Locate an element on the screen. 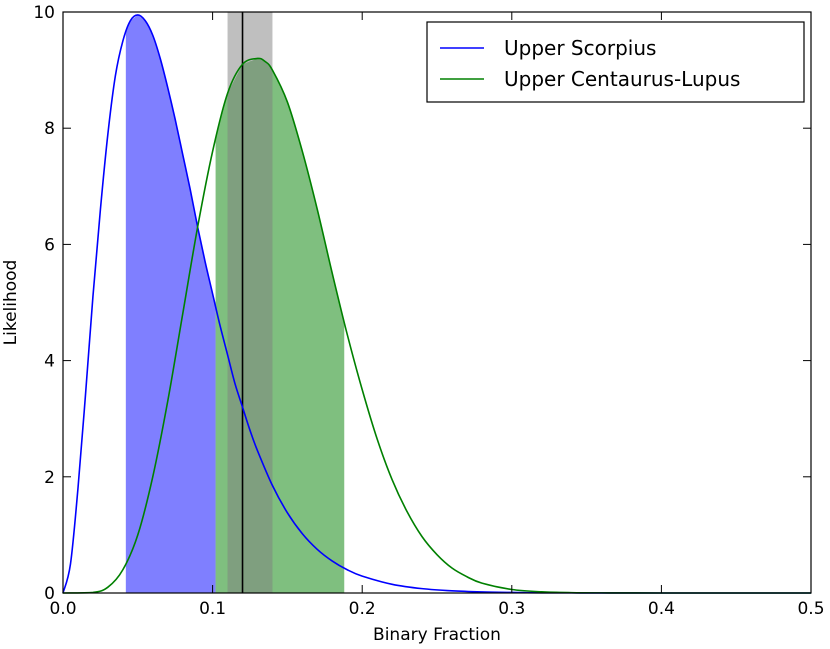 The image size is (830, 649). reference-band-group is located at coordinates (250, 302).